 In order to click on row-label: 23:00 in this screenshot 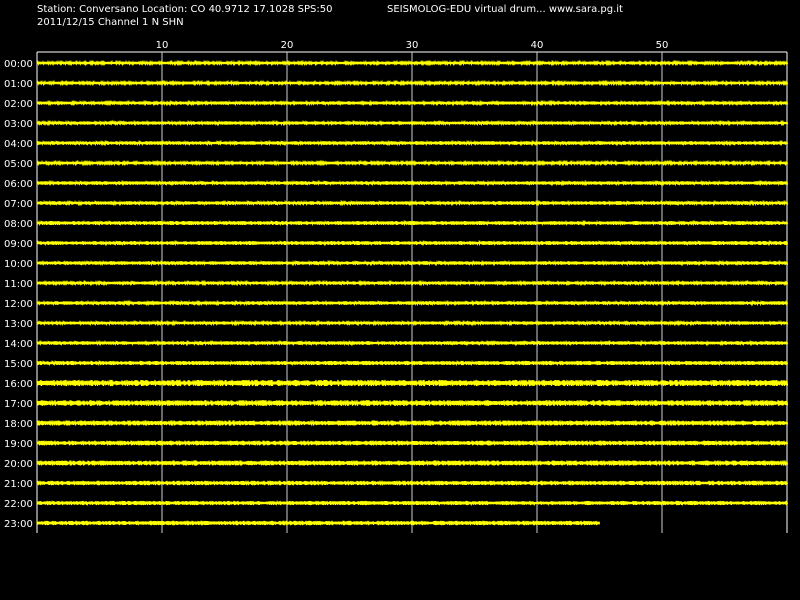, I will do `click(18, 524)`.